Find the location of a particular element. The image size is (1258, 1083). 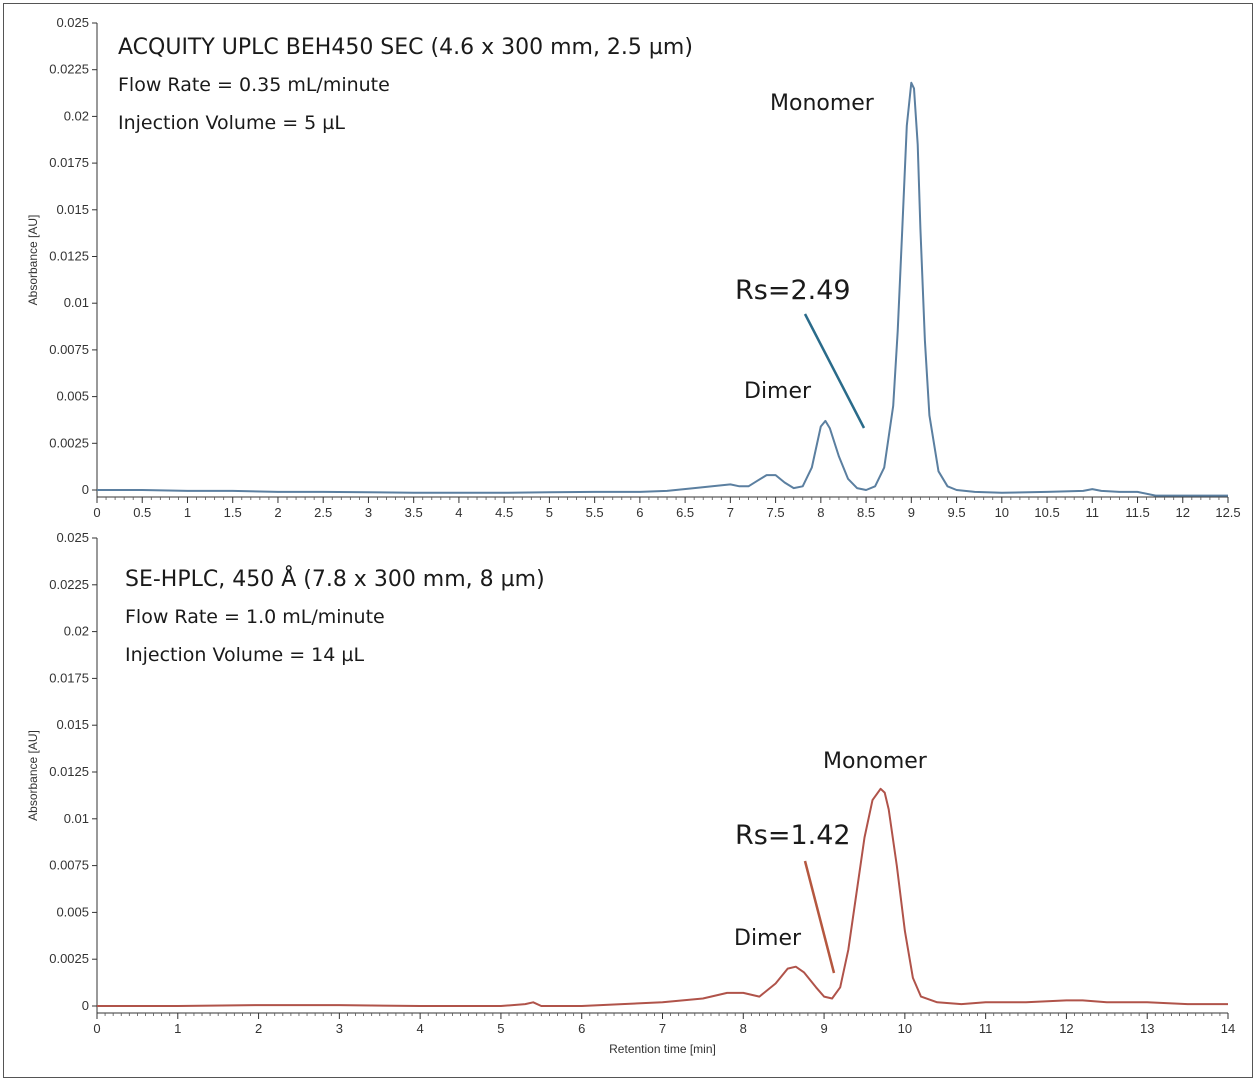

x-axis-title: Retention time [min] is located at coordinates (662, 1049).